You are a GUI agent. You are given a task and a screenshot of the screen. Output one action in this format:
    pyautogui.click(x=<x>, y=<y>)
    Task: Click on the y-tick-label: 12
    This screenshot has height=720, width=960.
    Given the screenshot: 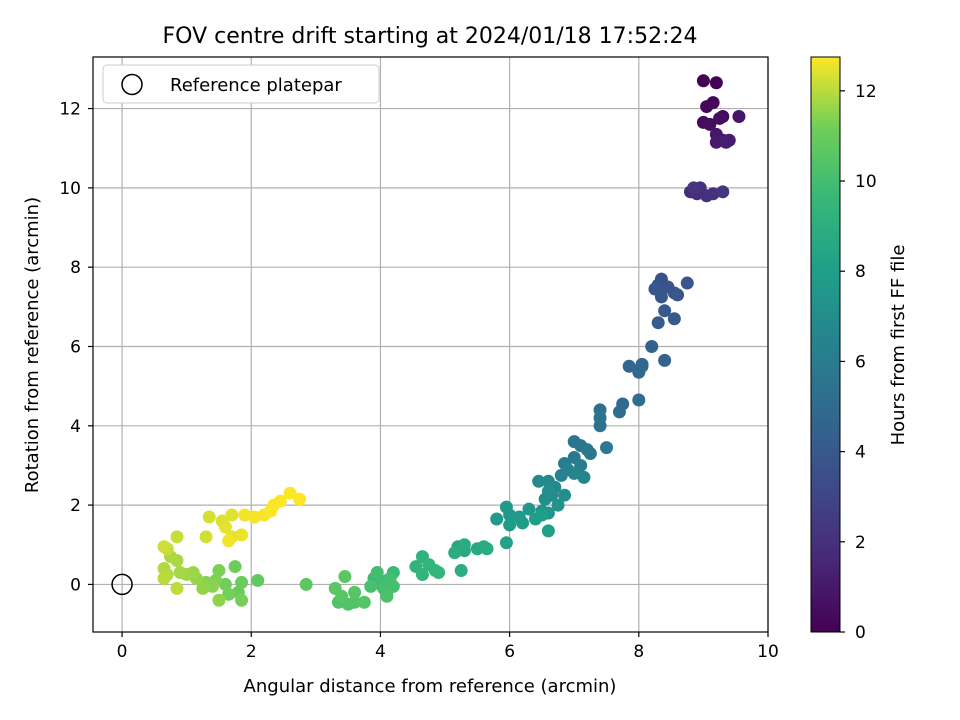 What is the action you would take?
    pyautogui.click(x=70, y=110)
    